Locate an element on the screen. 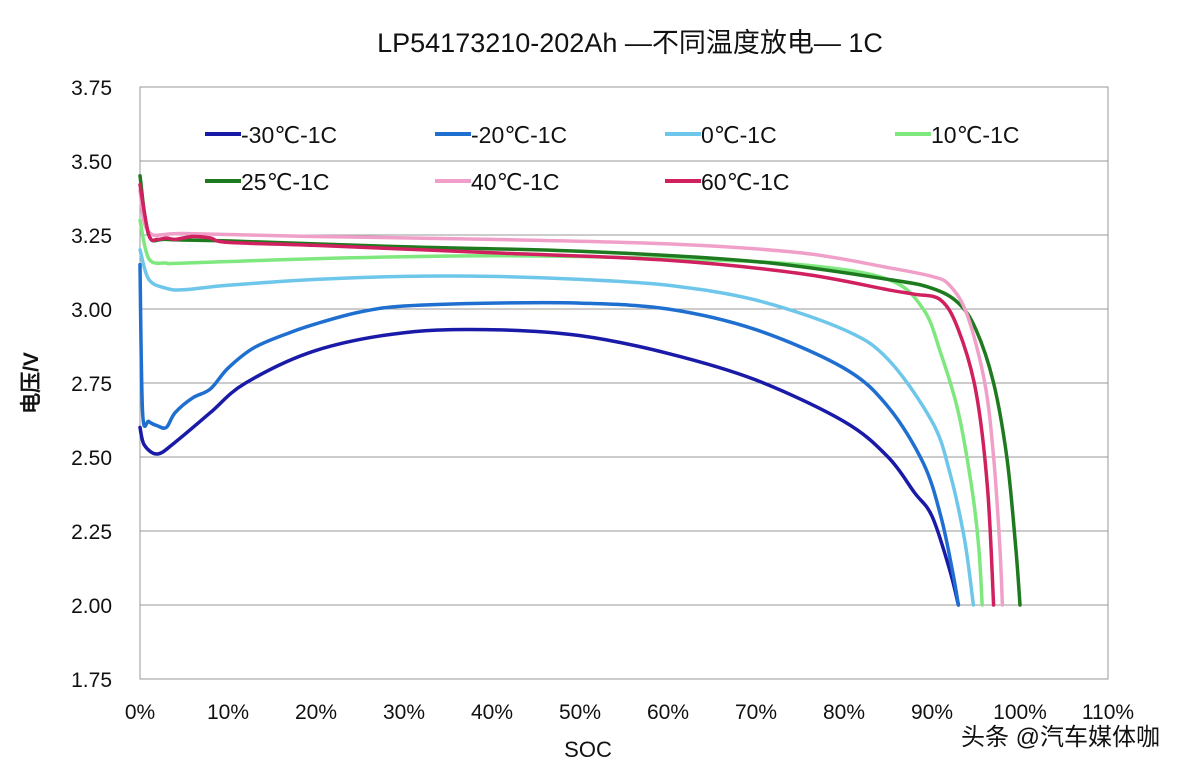 This screenshot has width=1183, height=778. legend-label: 10℃-1C is located at coordinates (975, 135).